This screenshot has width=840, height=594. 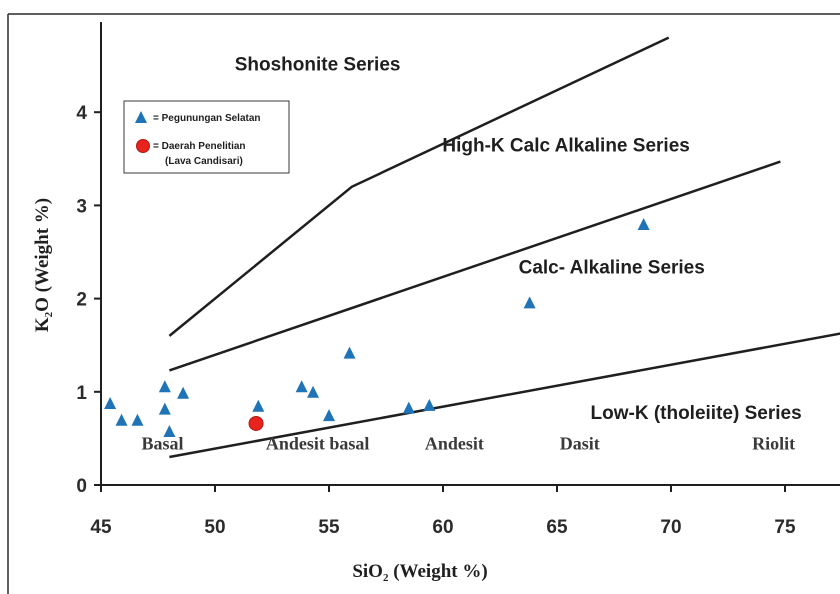 I want to click on rock-type-label: Andesit, so click(x=454, y=444).